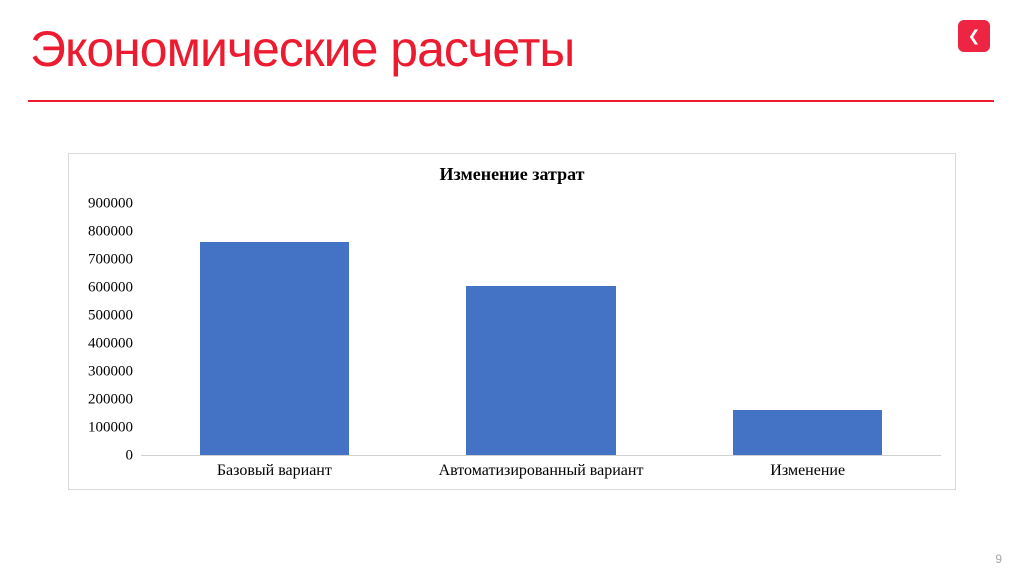  I want to click on y-tick-label: 400000, so click(110, 343).